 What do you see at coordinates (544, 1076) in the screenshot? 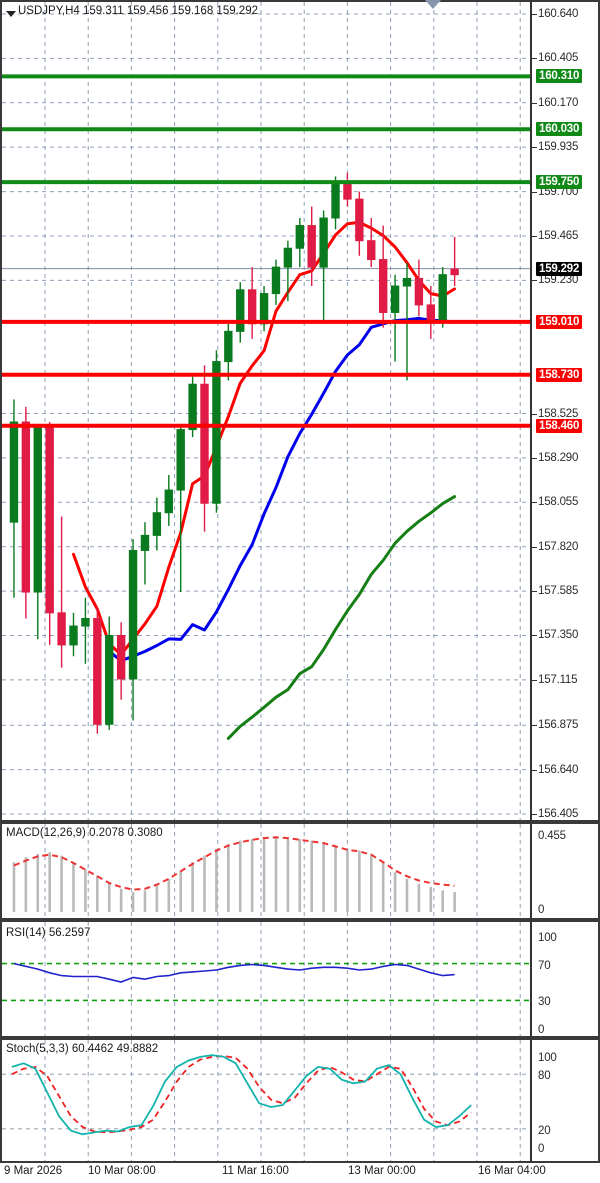
I see `stoch-axis-tick: 80` at bounding box center [544, 1076].